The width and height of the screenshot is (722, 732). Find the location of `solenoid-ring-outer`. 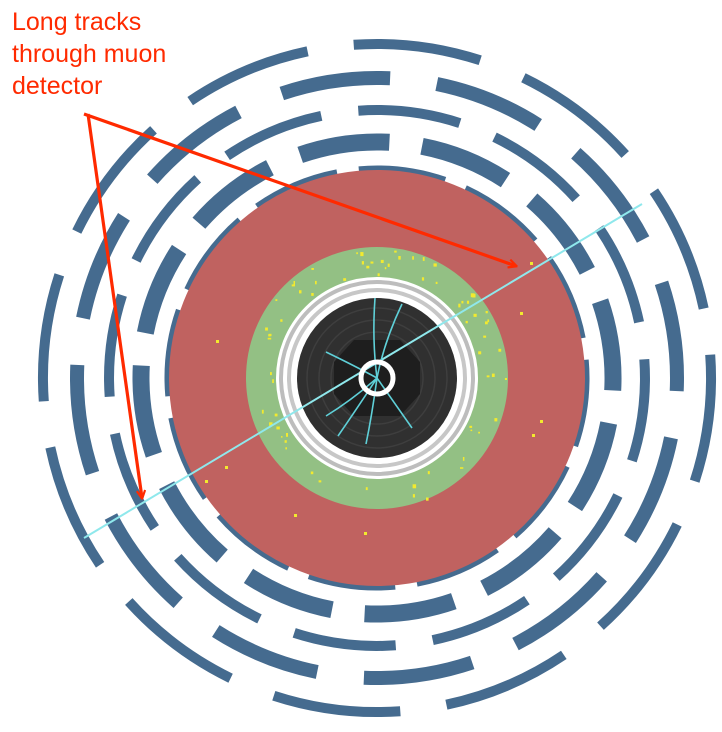

solenoid-ring-outer is located at coordinates (377, 378).